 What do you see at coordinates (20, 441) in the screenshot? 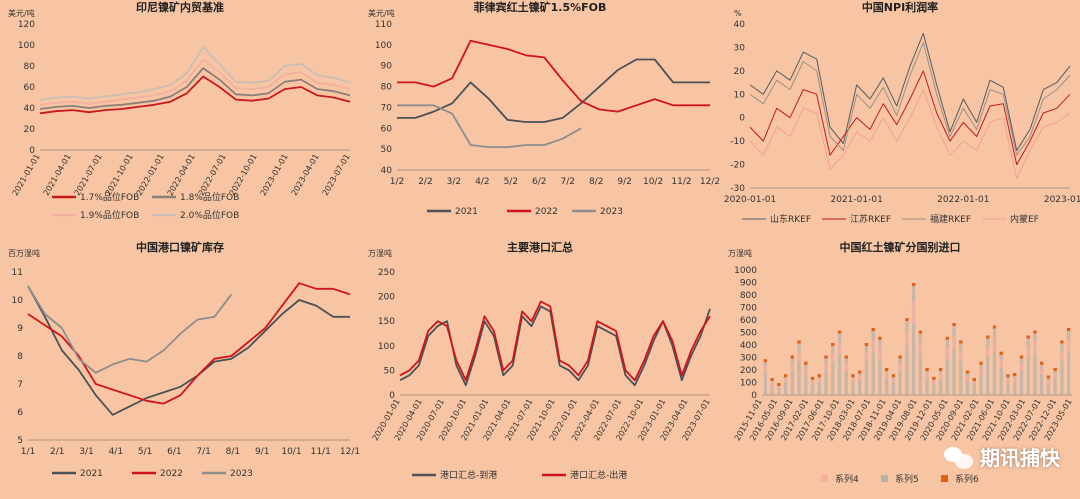
I see `y-tick-label: 5` at bounding box center [20, 441].